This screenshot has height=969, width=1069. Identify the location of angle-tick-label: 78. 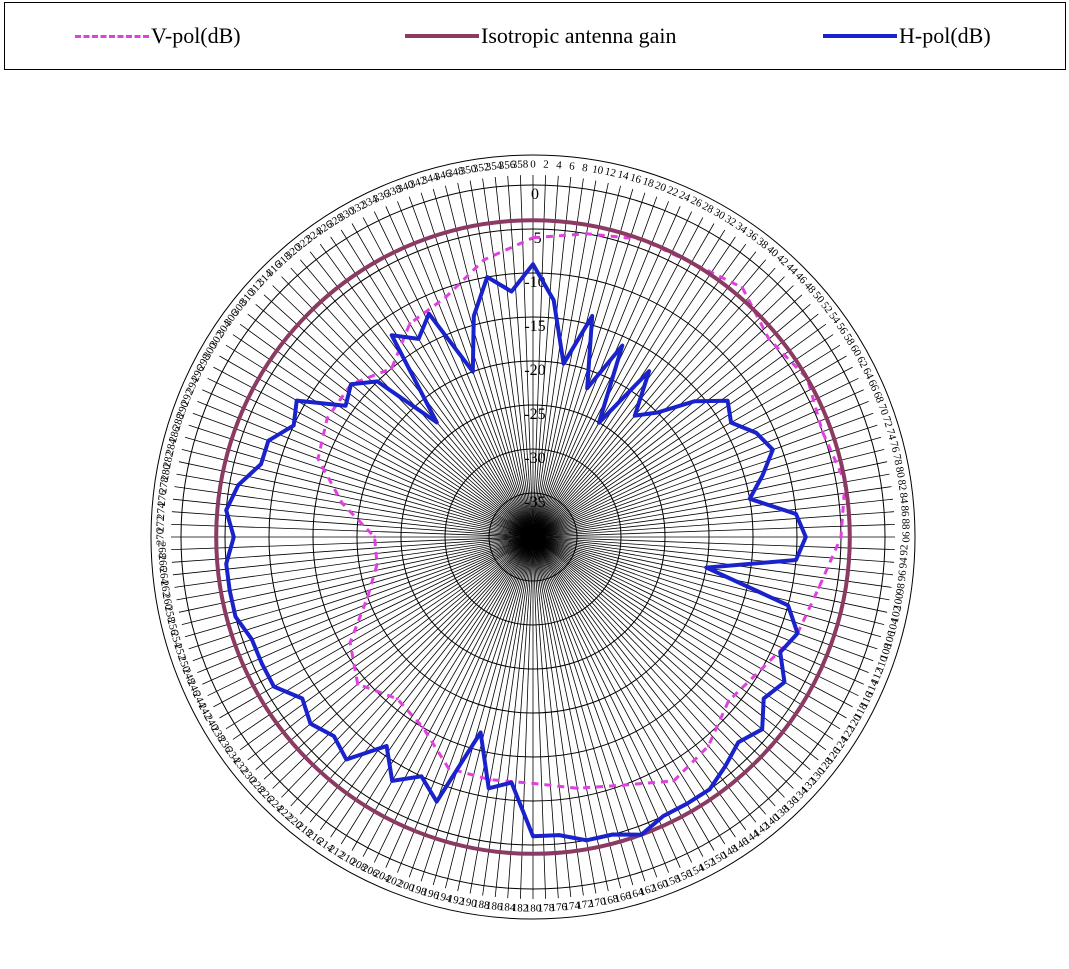
(897, 460).